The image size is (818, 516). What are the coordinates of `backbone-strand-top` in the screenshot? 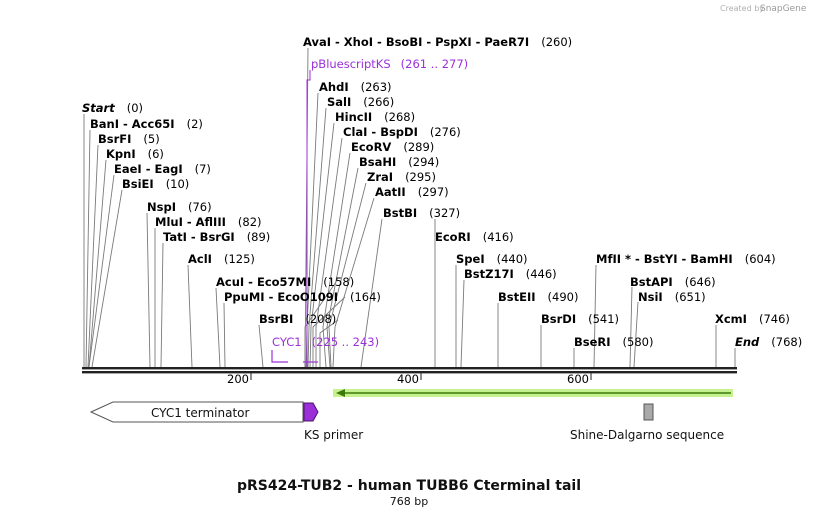 It's located at (409, 368).